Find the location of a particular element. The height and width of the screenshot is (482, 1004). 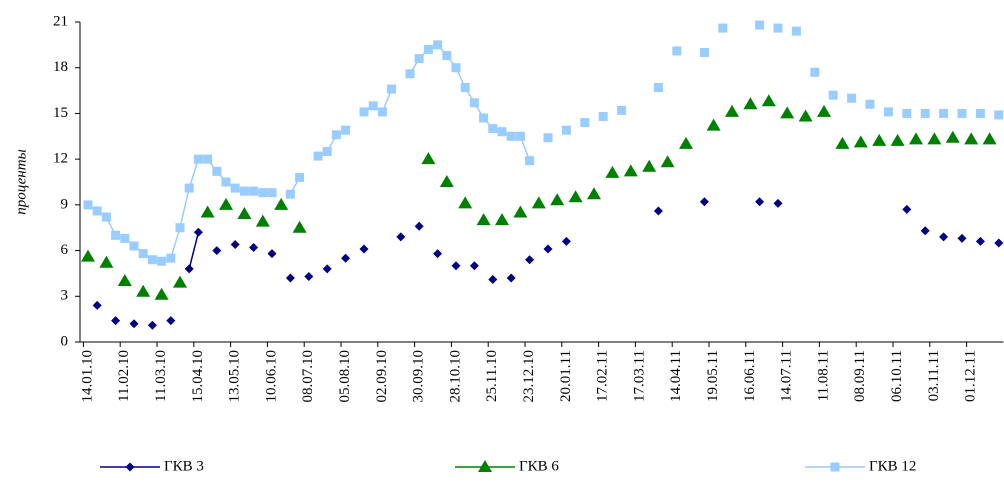

x-tick-label: 03.11.11 is located at coordinates (934, 375).